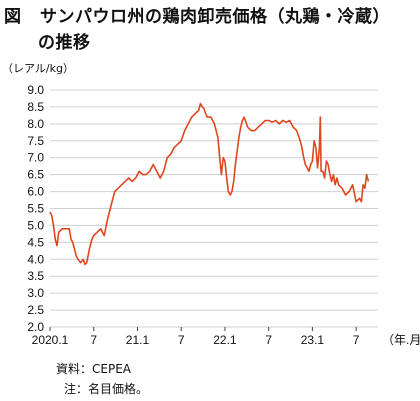 This screenshot has width=420, height=401. Describe the element at coordinates (35, 327) in the screenshot. I see `y-tick-label: 2.0` at that location.